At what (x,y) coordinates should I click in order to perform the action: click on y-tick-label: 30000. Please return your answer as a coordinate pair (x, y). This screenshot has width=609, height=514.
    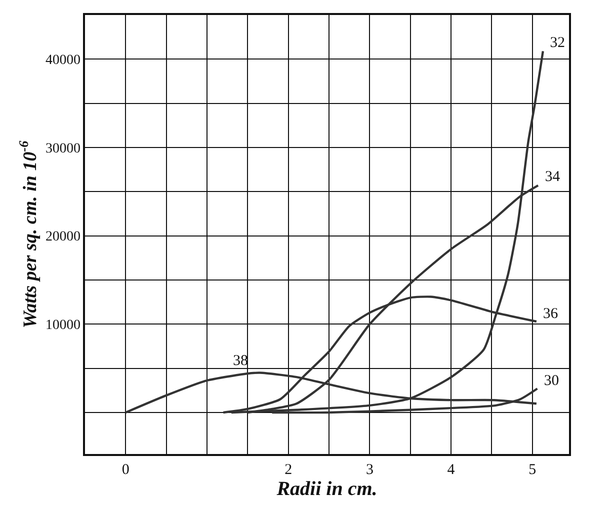
    Looking at the image, I should click on (62, 148).